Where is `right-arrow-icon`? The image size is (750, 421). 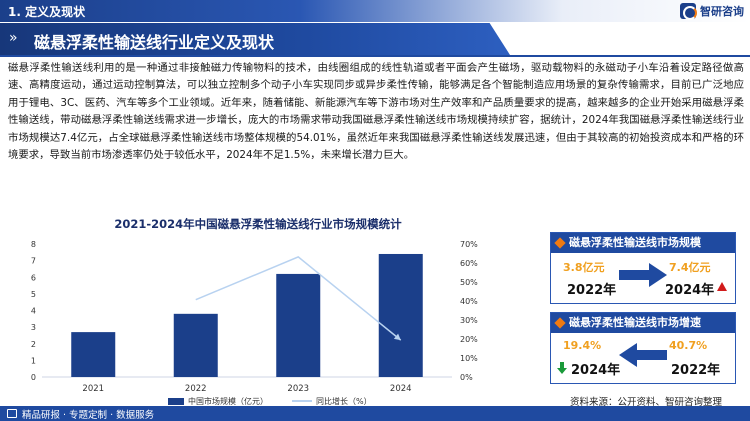
right-arrow-icon is located at coordinates (643, 275).